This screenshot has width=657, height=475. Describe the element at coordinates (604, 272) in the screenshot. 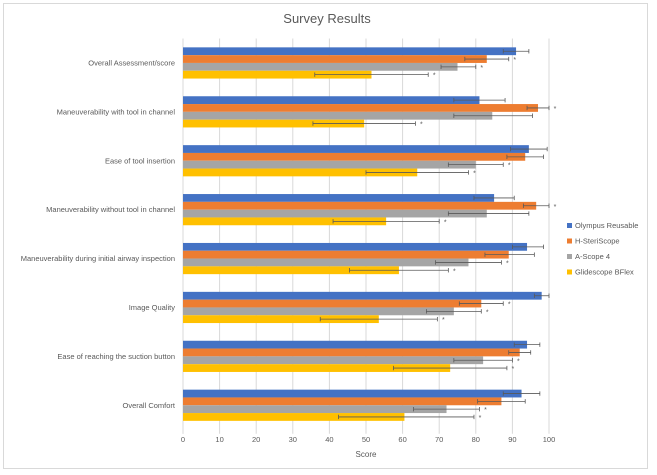

I see `legend-label: Glidescope BFlex` at that location.